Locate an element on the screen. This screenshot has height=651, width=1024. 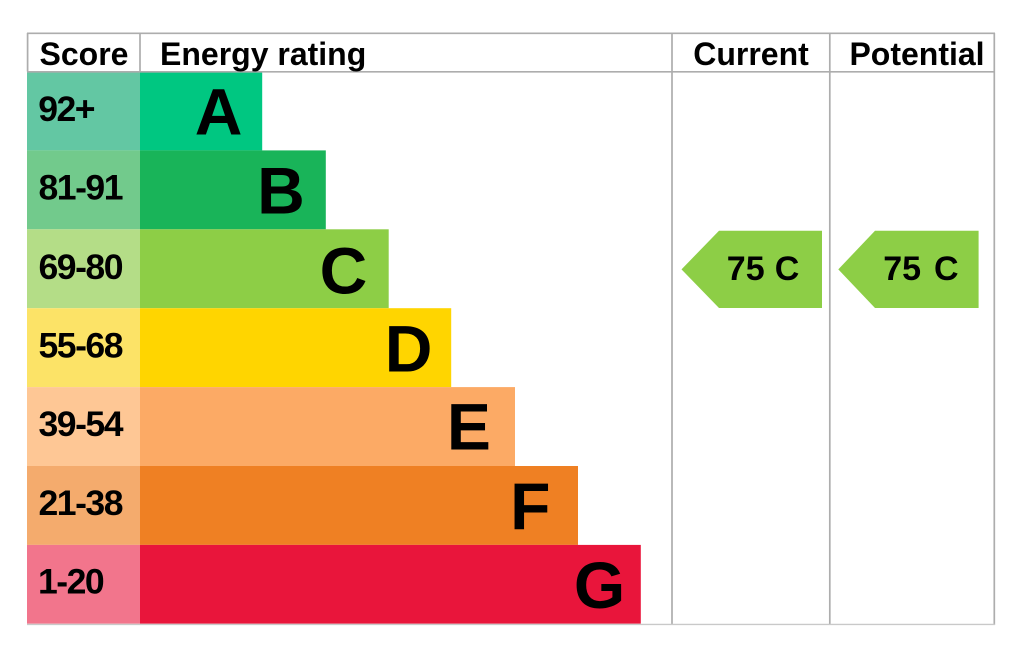
svg-text: 81-91 is located at coordinates (81, 188).